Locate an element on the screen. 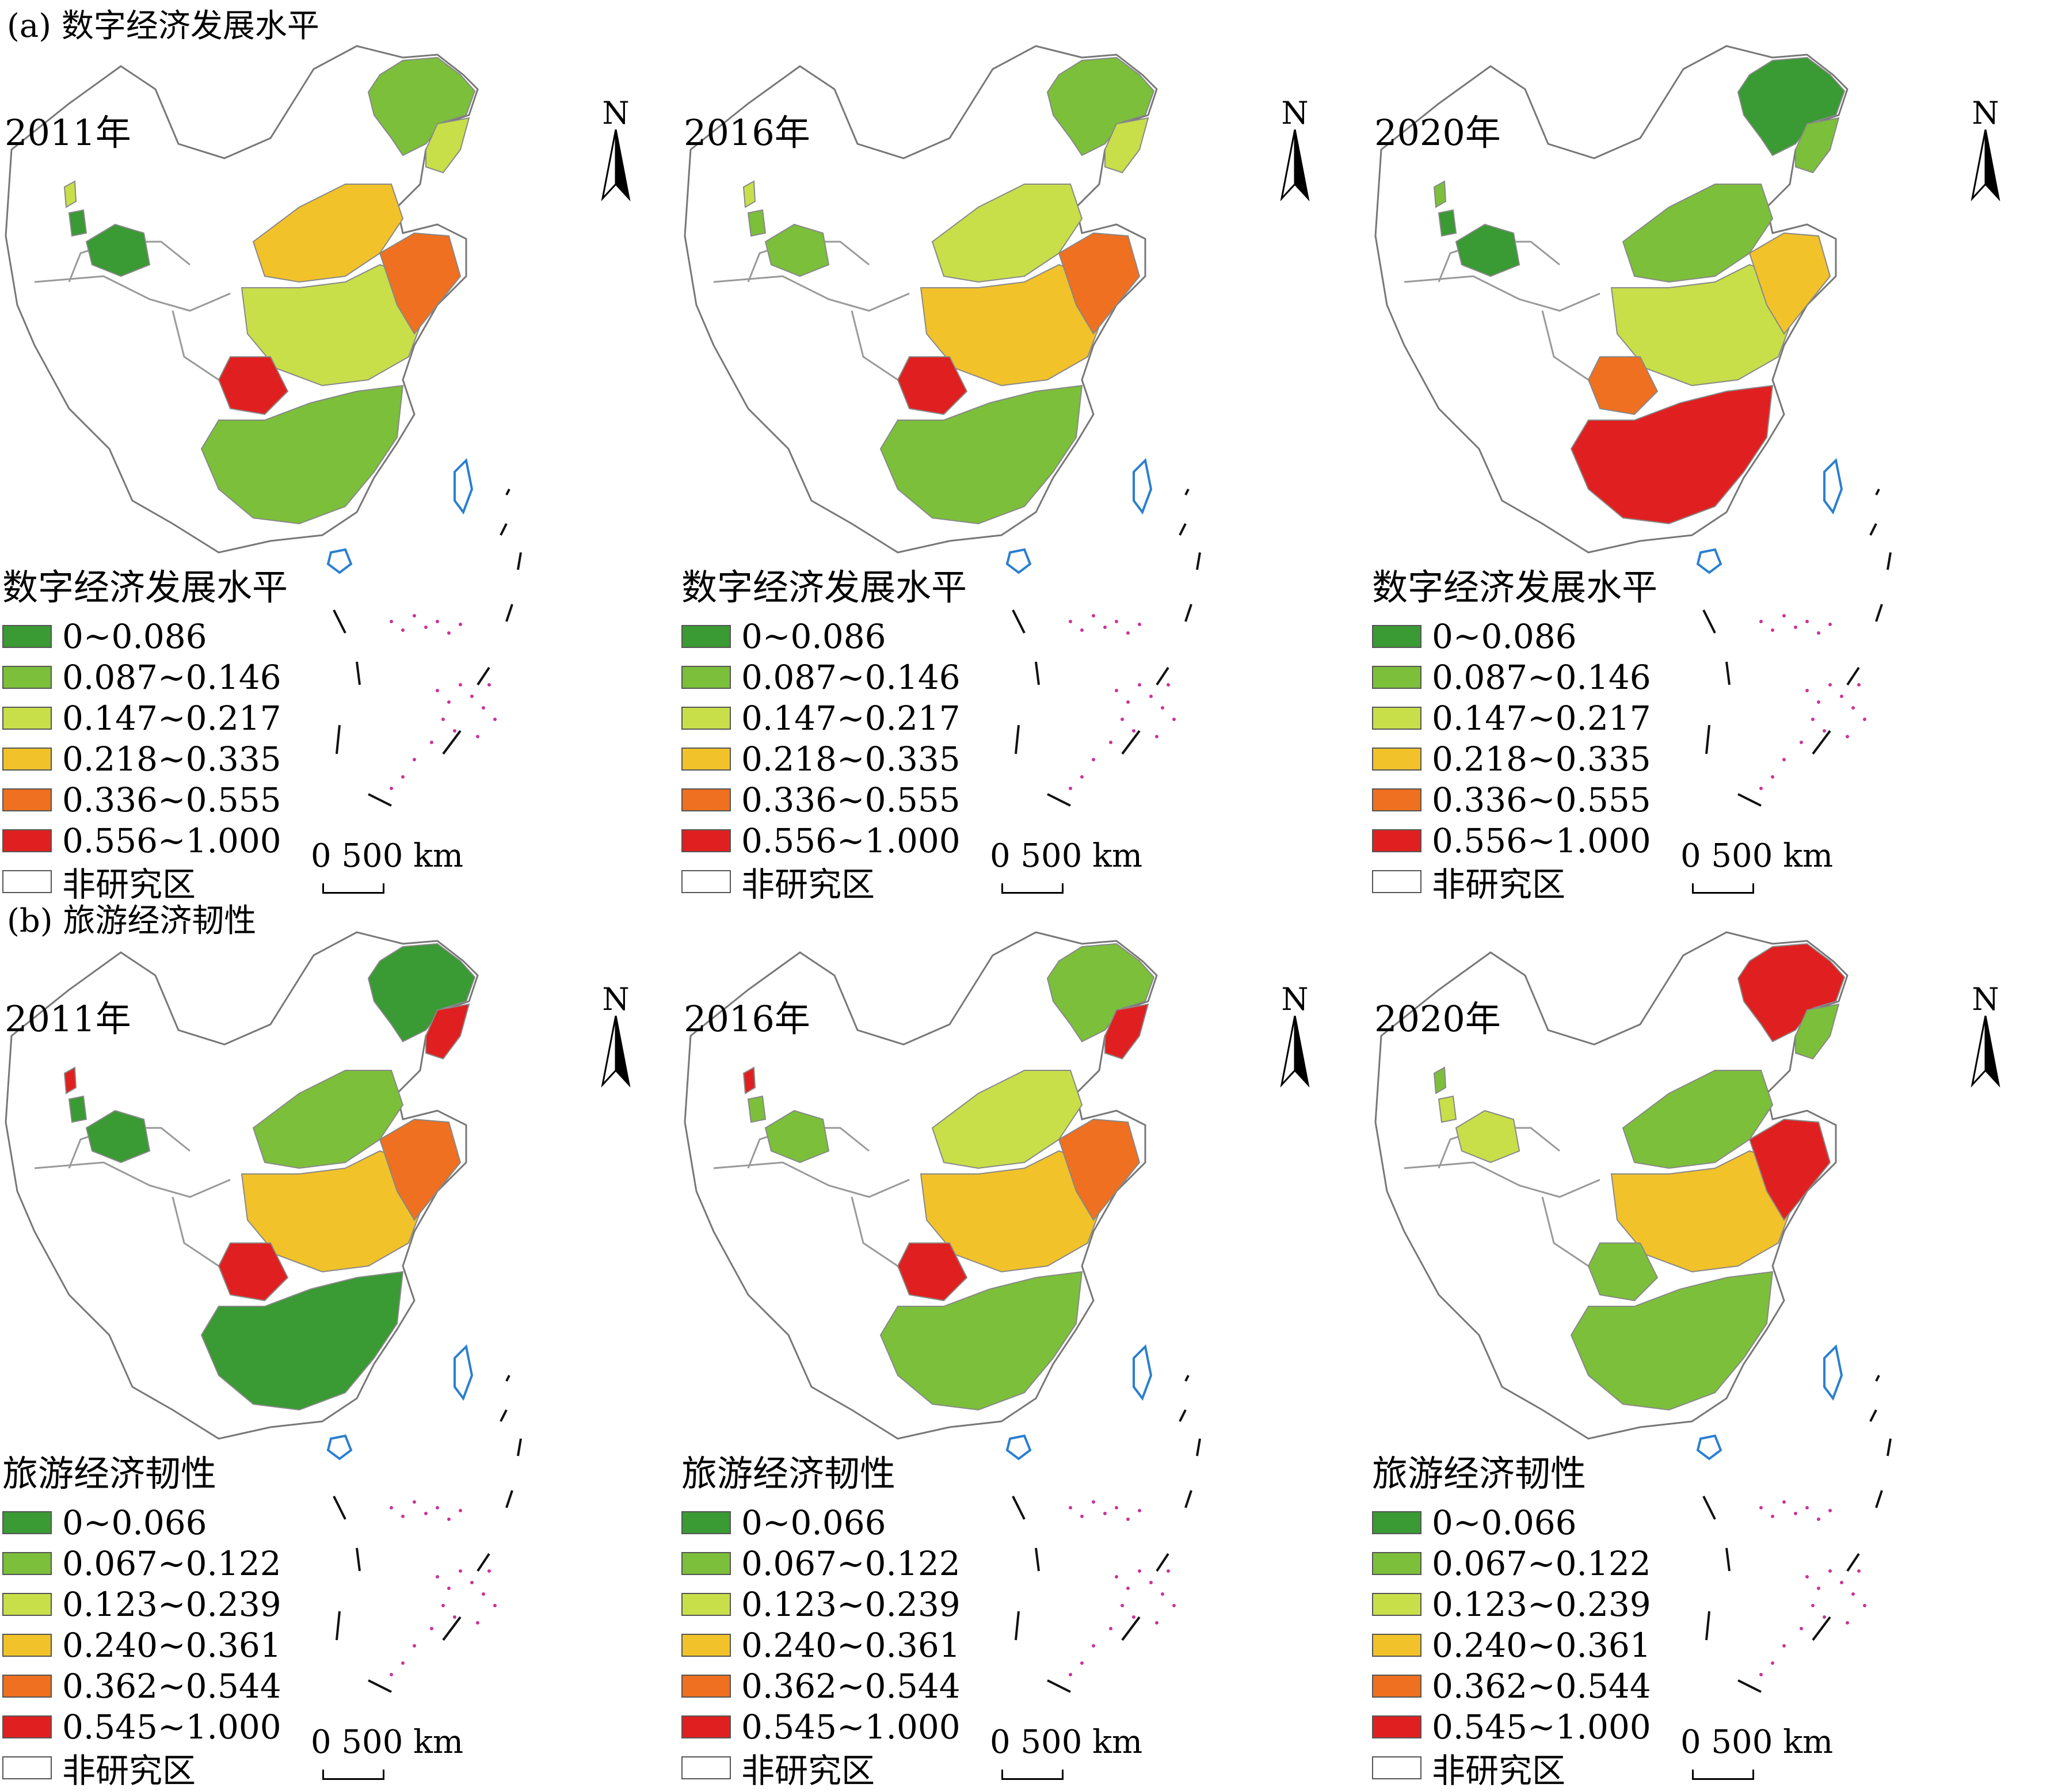 The width and height of the screenshot is (2058, 1792). scale-bar: 0 500 km is located at coordinates (1066, 869).